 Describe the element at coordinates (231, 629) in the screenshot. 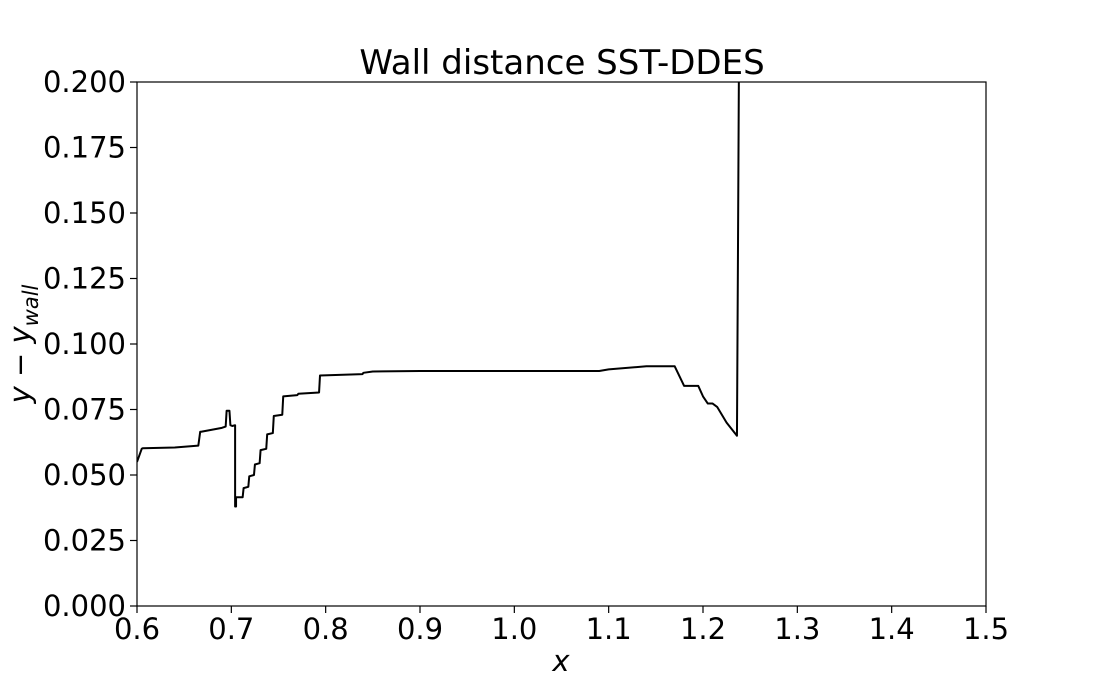

I see `x-tick-label: 0.7` at that location.